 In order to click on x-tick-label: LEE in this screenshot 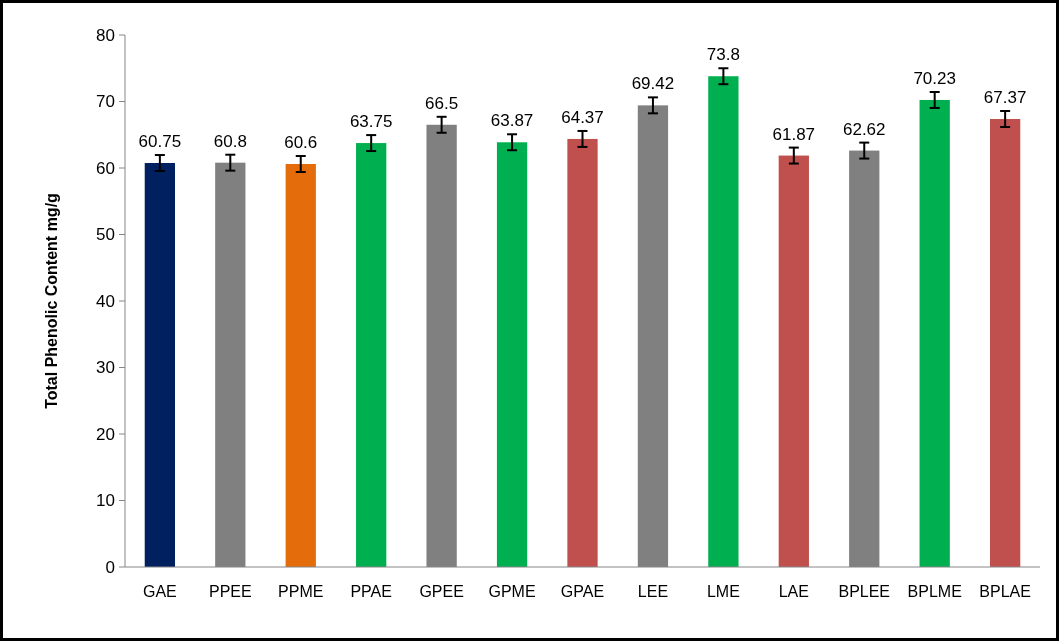, I will do `click(653, 591)`.